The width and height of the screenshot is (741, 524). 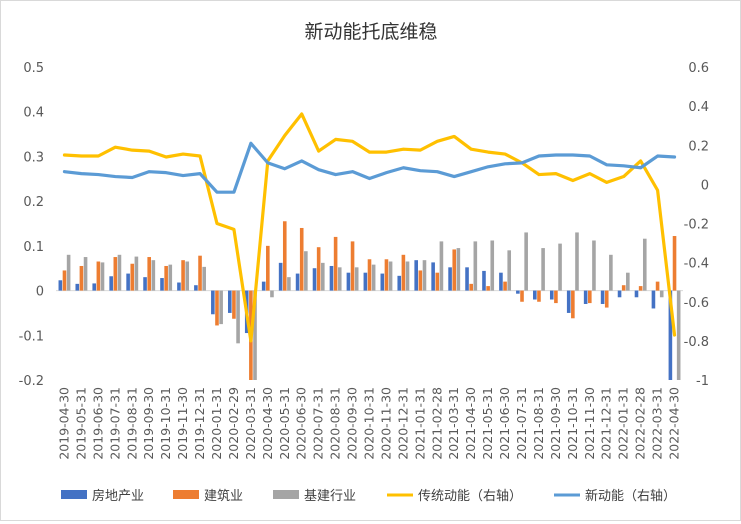 I want to click on x-axis-tick-label: 2021-08-31, so click(x=538, y=423).